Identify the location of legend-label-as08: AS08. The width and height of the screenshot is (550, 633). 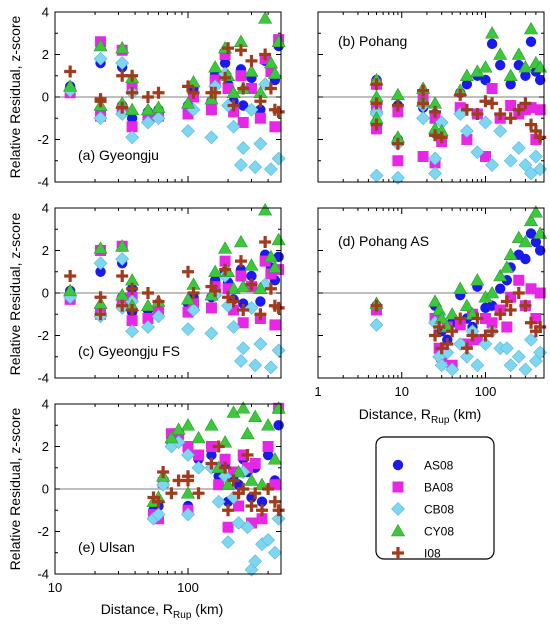
(439, 466).